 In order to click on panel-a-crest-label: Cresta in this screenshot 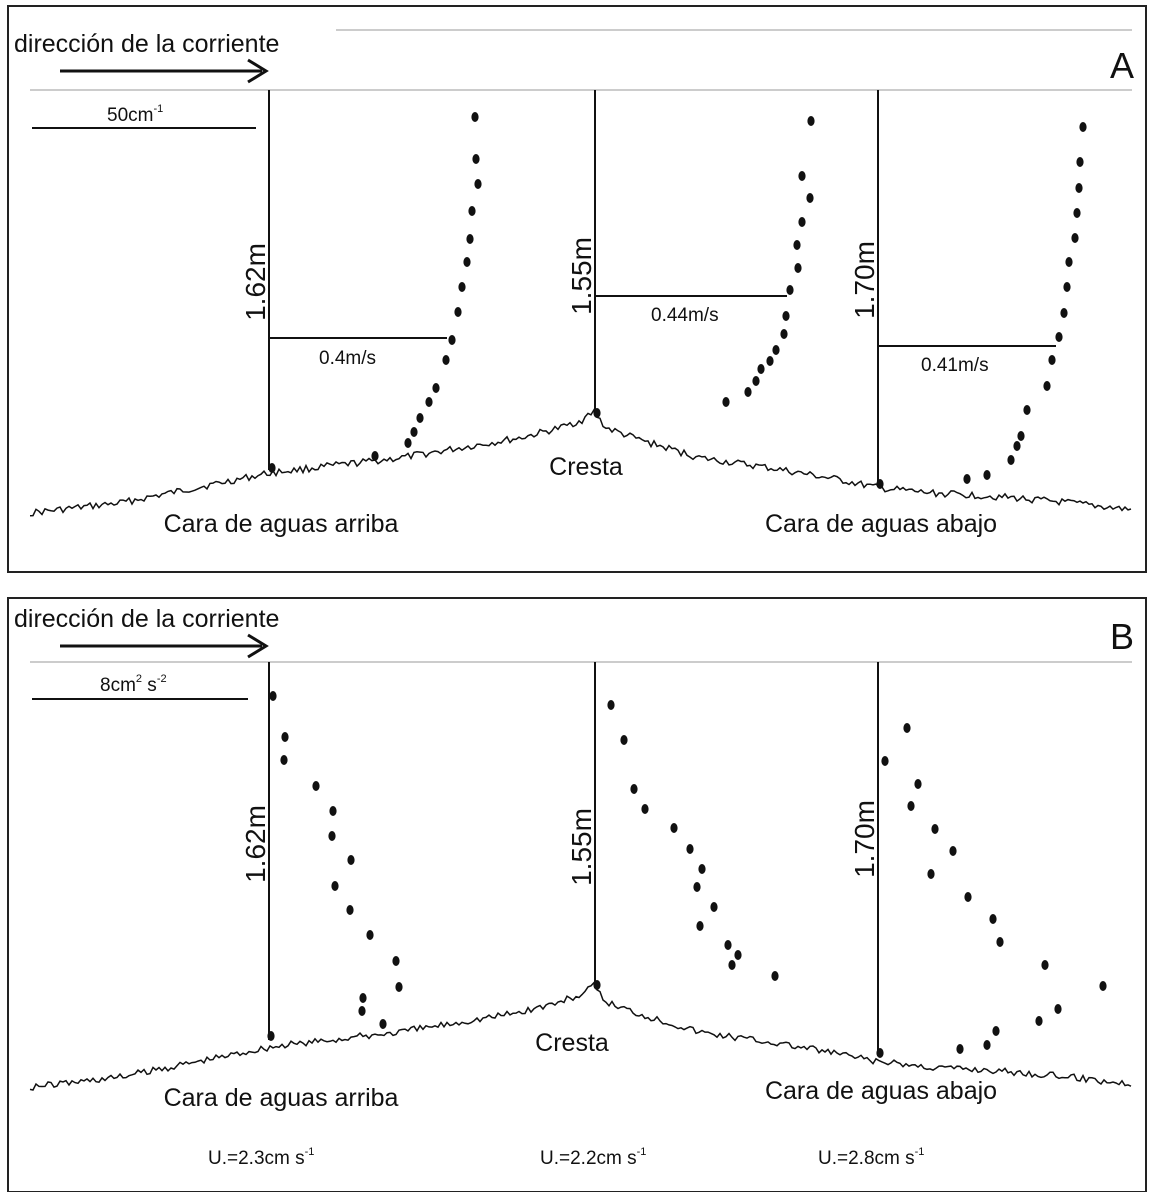, I will do `click(586, 467)`.